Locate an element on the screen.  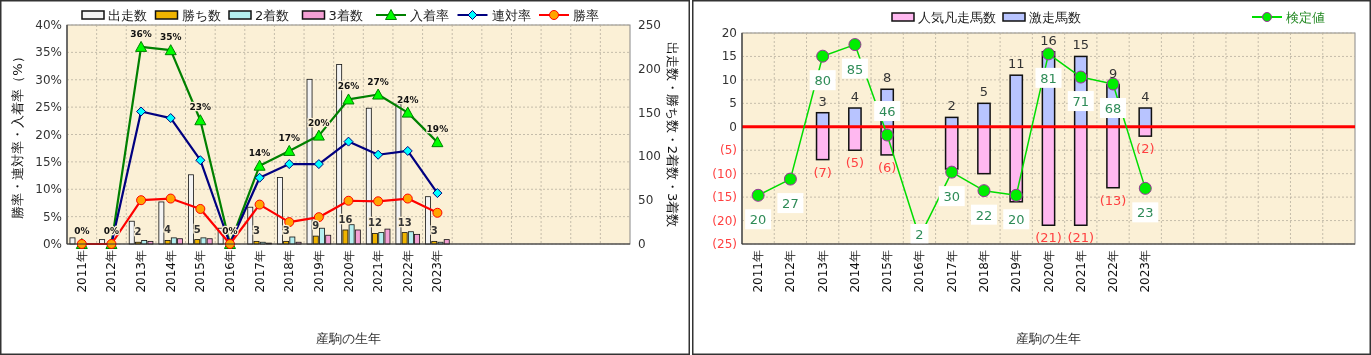
y-tick-label: 0% is located at coordinates (52, 244).